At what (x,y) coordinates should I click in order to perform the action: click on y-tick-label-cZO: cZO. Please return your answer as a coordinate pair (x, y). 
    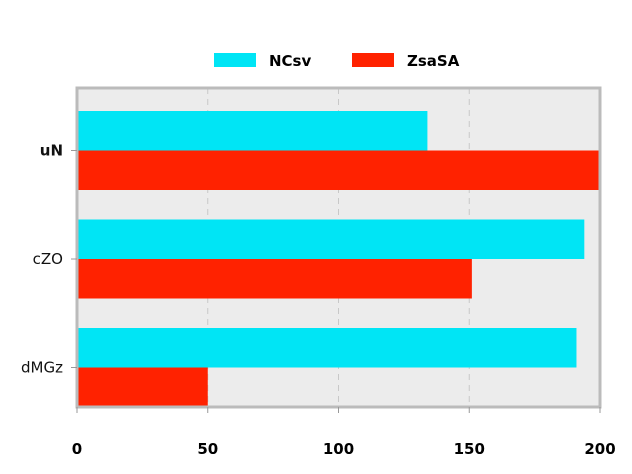
    Looking at the image, I should click on (48, 259).